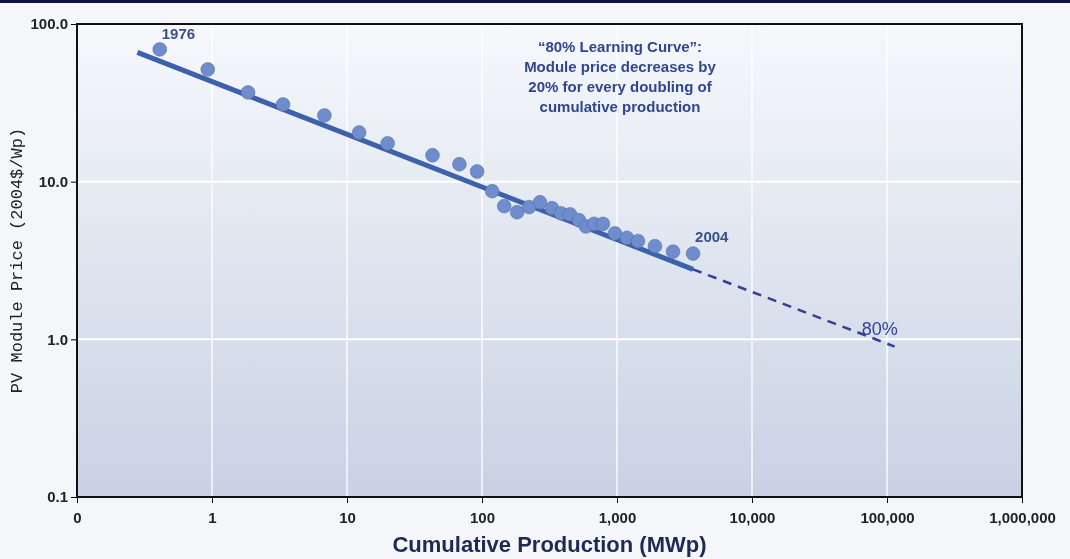  I want to click on x-axis-title: Cumulative Production (MWp), so click(549, 544).